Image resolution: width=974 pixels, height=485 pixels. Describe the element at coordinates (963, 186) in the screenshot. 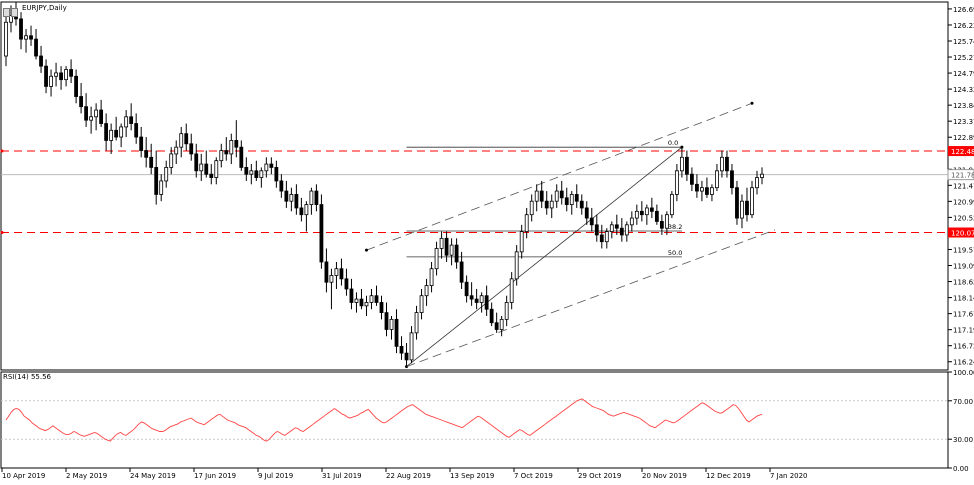

I see `price-tick-label: 121.470` at that location.